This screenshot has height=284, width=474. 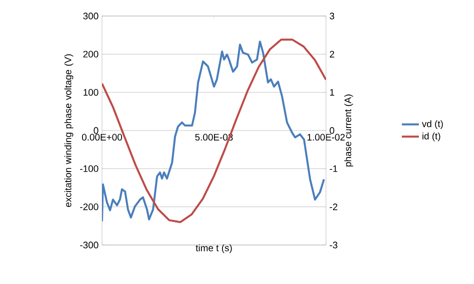 What do you see at coordinates (69, 130) in the screenshot?
I see `y-axis-title: excitation winding phase voltage (V)` at bounding box center [69, 130].